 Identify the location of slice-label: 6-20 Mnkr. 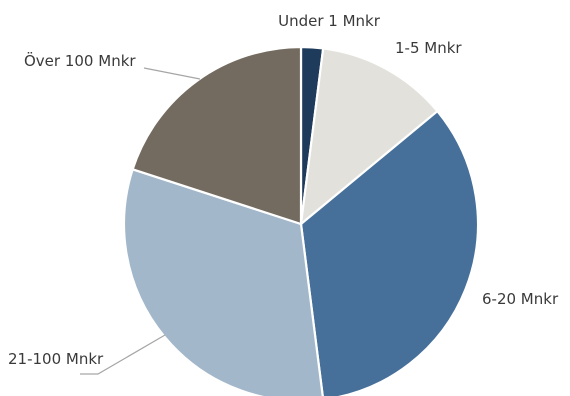
(520, 299).